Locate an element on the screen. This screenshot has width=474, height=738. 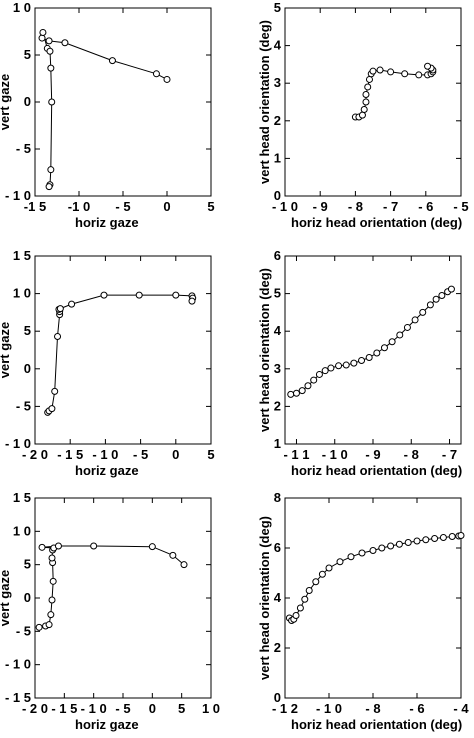
x-axis-title: horiz gaze is located at coordinates (107, 470).